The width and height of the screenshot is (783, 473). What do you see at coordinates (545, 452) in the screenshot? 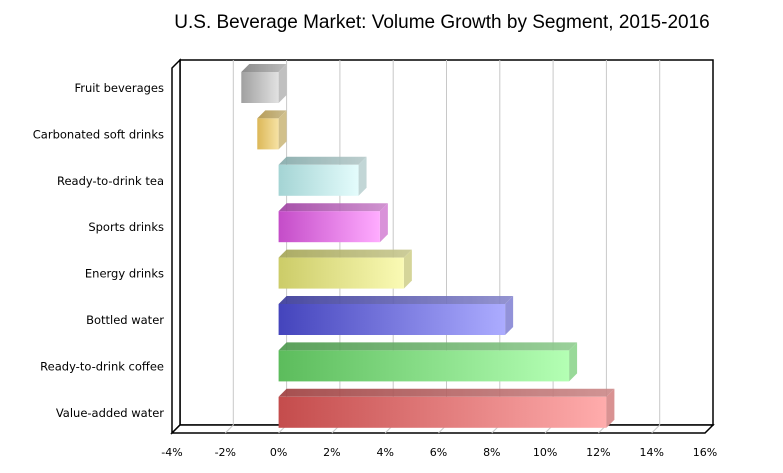
I see `x-tick-label: 10%` at bounding box center [545, 452].